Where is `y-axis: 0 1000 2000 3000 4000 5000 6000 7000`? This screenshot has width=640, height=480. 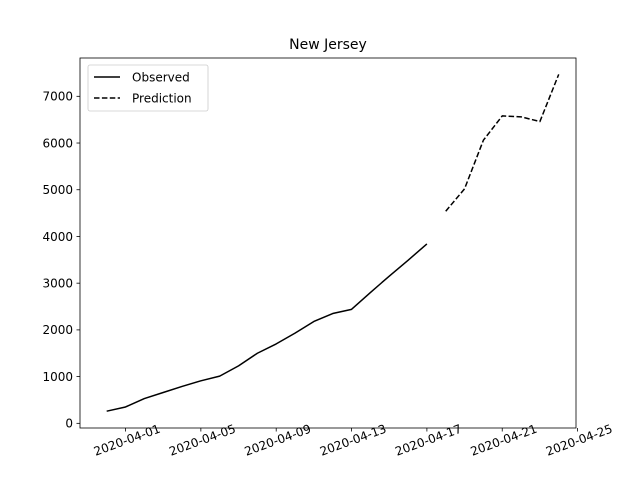
y-axis: 0 1000 2000 3000 4000 5000 6000 7000 is located at coordinates (61, 260).